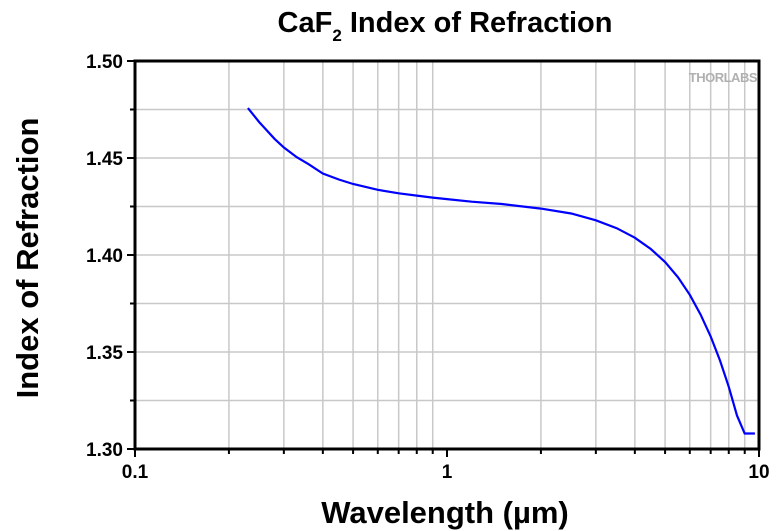  Describe the element at coordinates (445, 512) in the screenshot. I see `x-axis-label: Wavelength (µm)` at that location.